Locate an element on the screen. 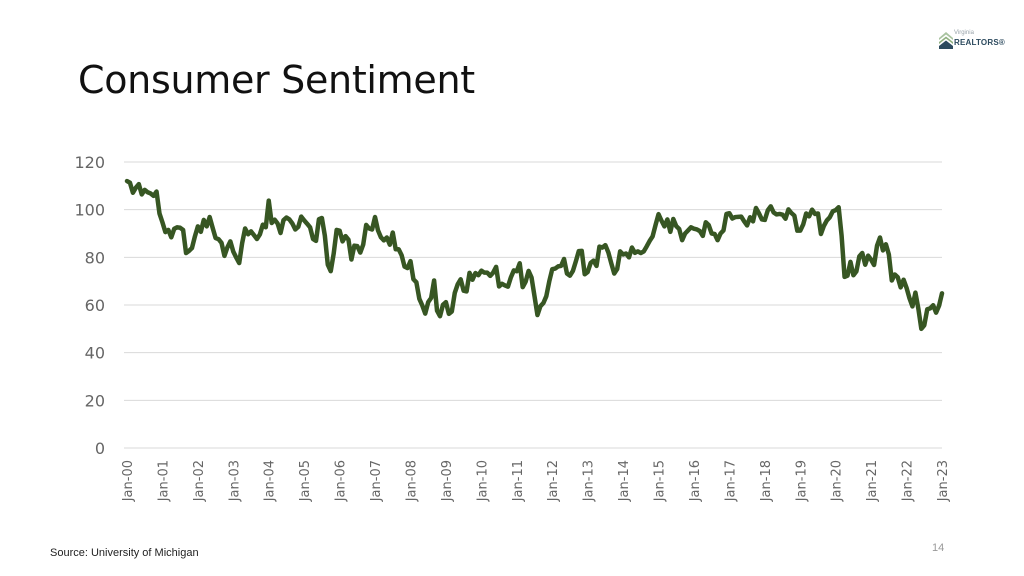 The image size is (1024, 576). y-tick-label: 20 is located at coordinates (95, 400).